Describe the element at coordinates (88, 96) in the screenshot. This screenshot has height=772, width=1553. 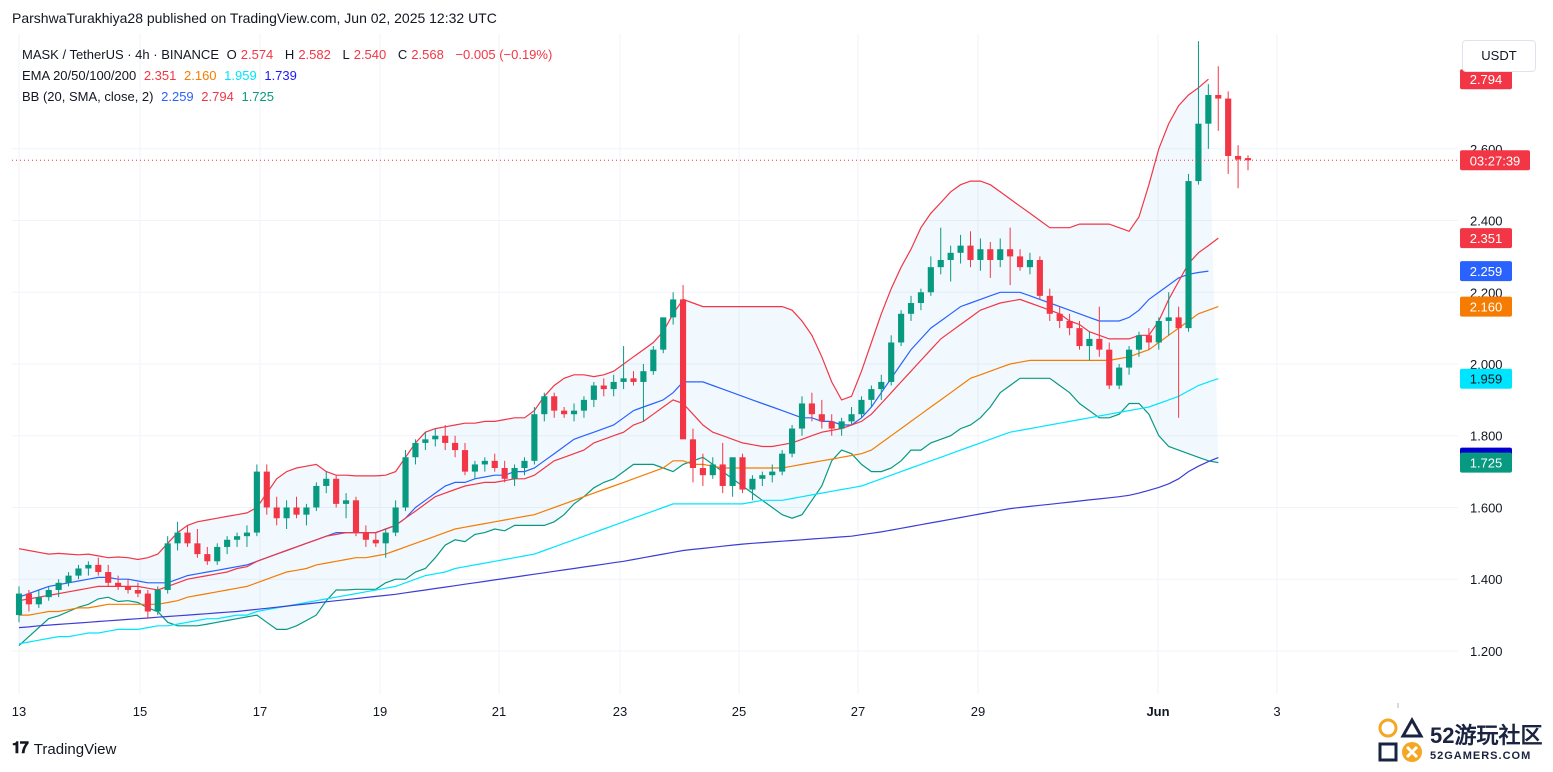
I see `bb-label: BB (20, SMA, close, 2)` at that location.